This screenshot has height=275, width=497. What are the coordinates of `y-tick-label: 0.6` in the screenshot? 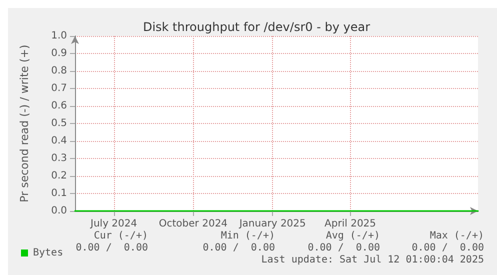 It's located at (59, 106).